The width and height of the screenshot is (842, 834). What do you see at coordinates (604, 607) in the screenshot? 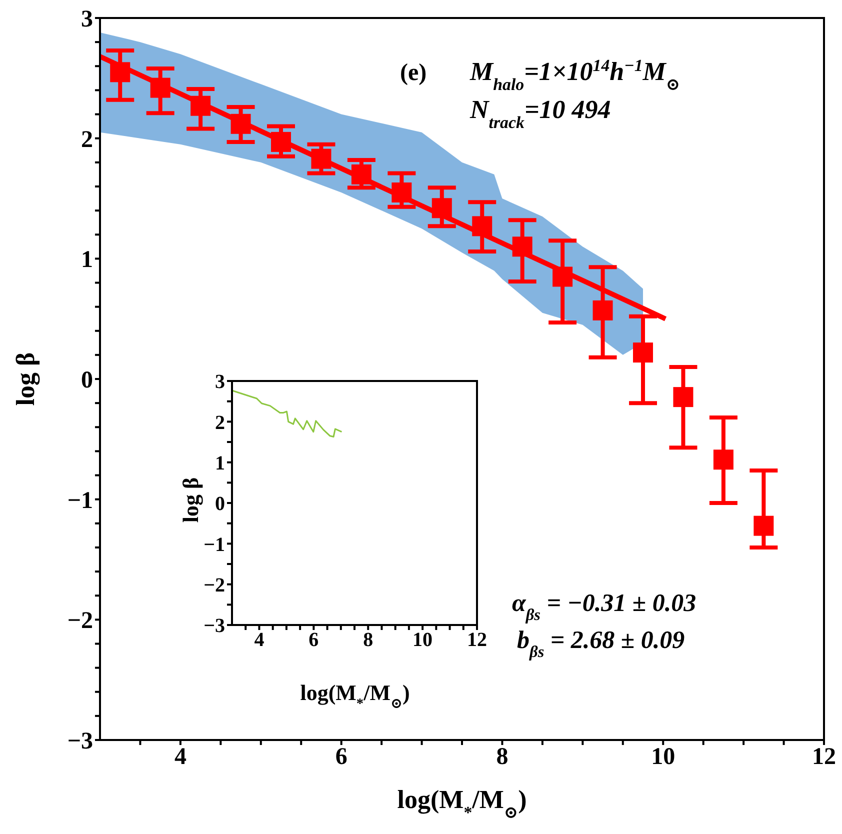
I see `annotation: α$_{βs}$ = −0.31 ± 0.03` at bounding box center [604, 607].